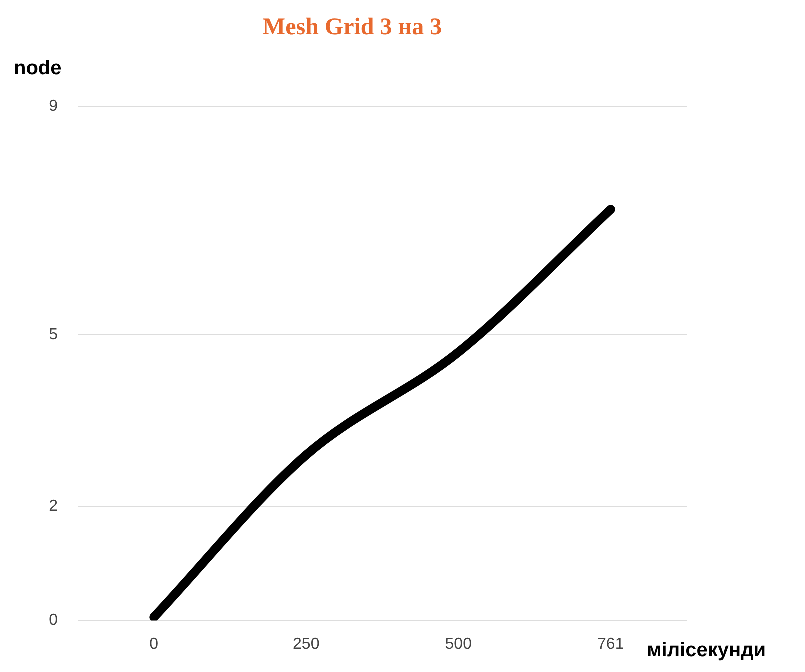 The width and height of the screenshot is (805, 672). Describe the element at coordinates (306, 644) in the screenshot. I see `x-tick-label: 250` at that location.